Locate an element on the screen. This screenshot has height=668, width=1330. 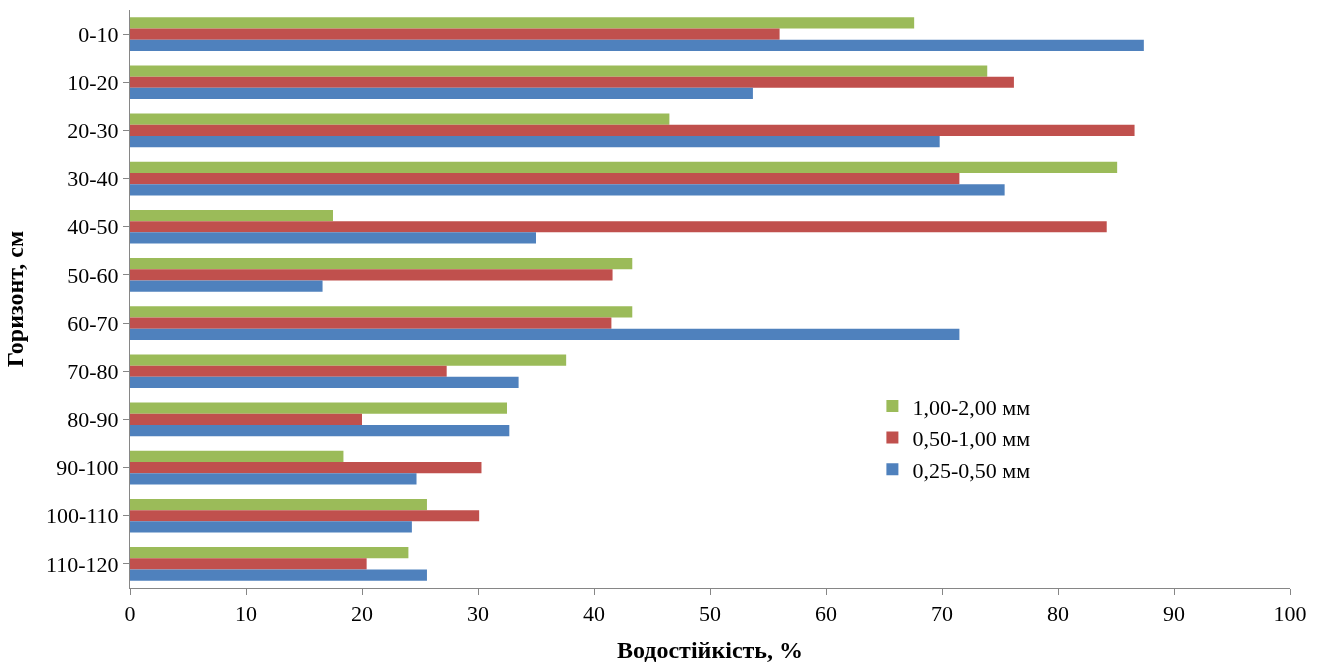
y-tick-label: 30-40 is located at coordinates (93, 179).